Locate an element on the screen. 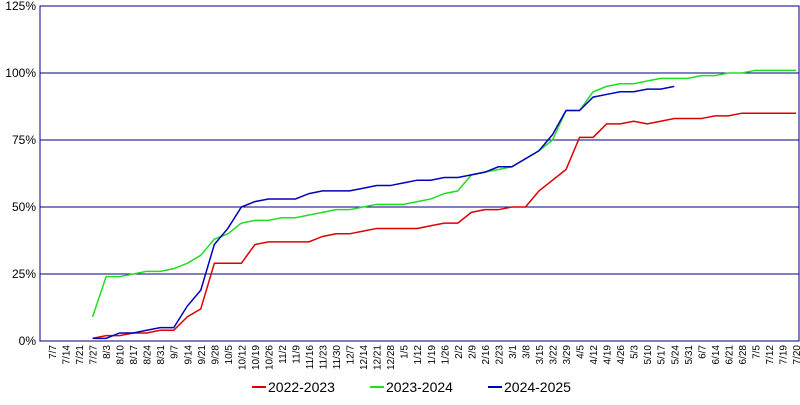 The height and width of the screenshot is (405, 800). x-tick-label: 2/9 is located at coordinates (472, 352).